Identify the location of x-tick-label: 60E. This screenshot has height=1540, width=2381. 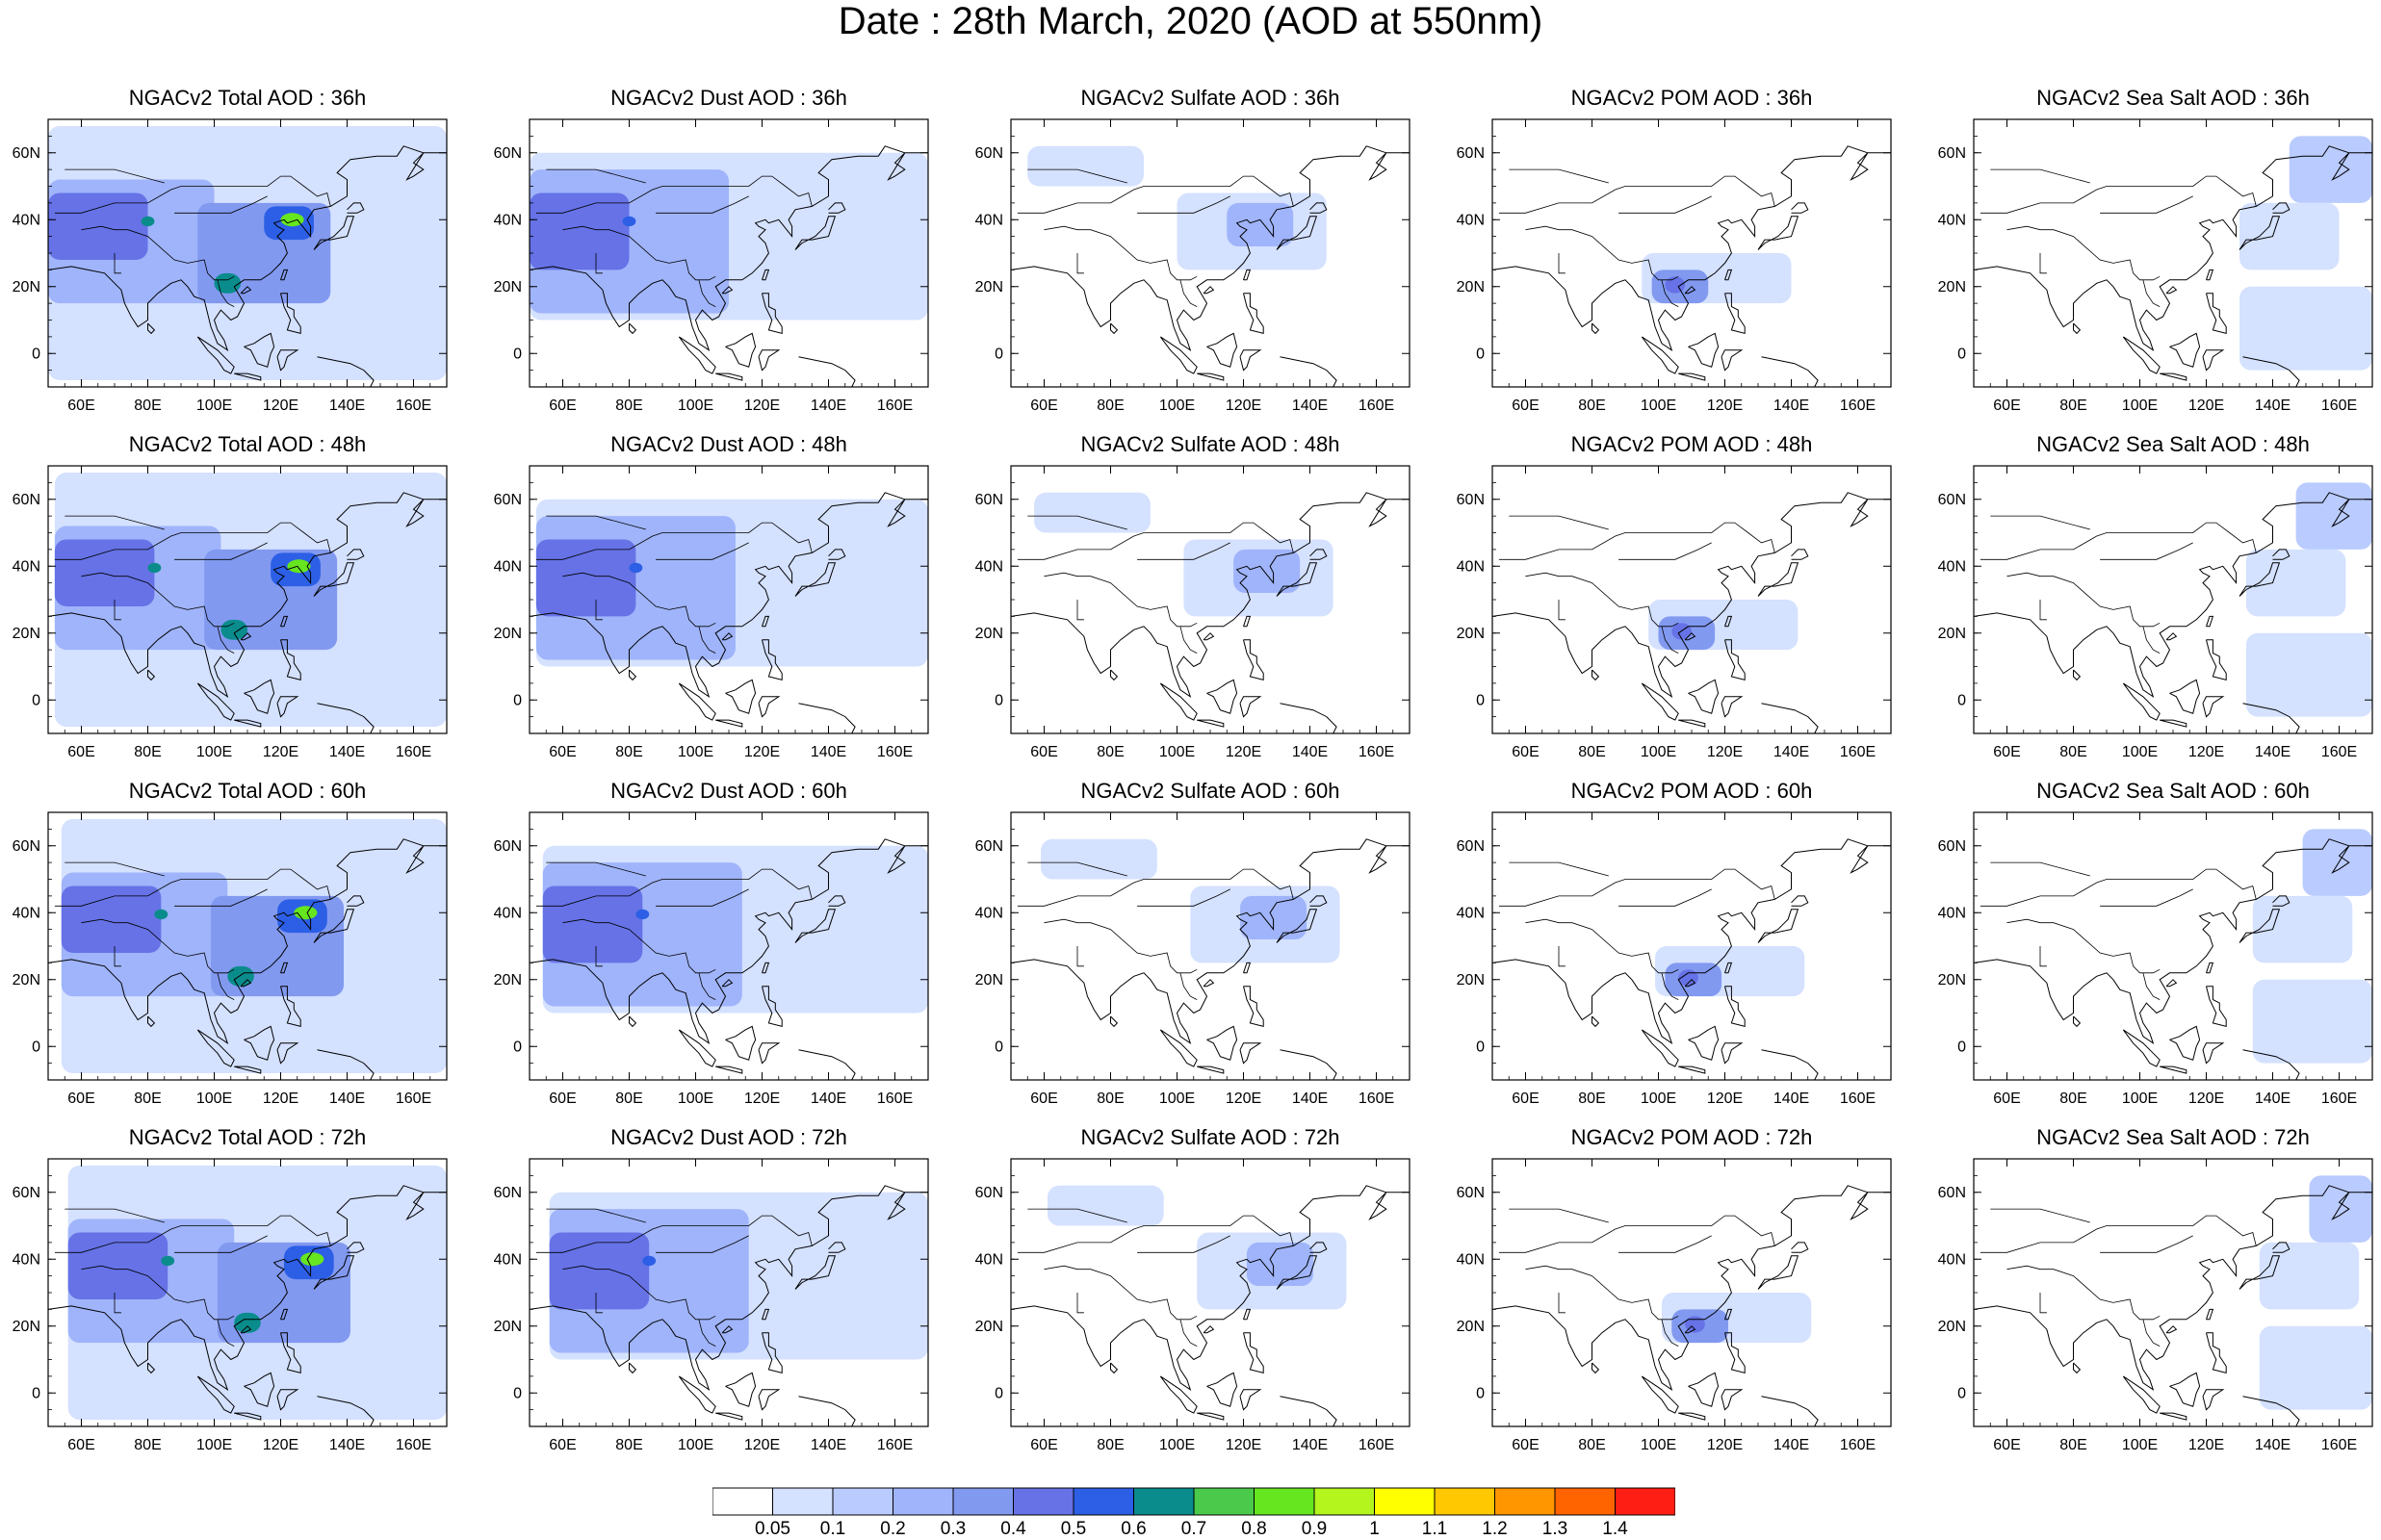
(1525, 1099).